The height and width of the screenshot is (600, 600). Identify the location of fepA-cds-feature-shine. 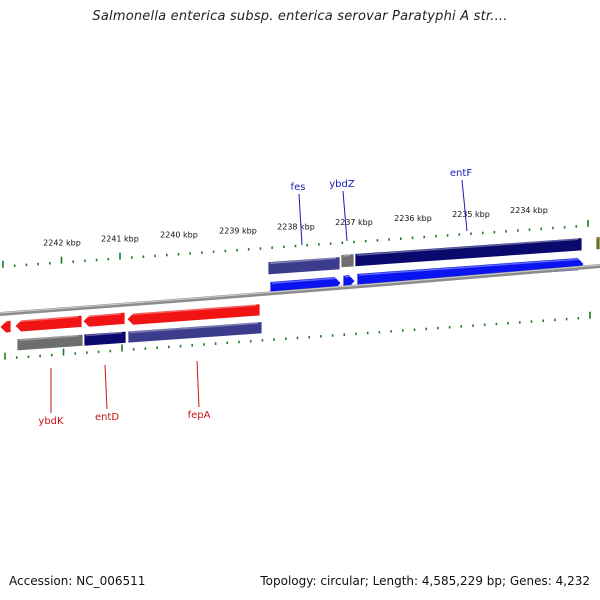
(194, 328).